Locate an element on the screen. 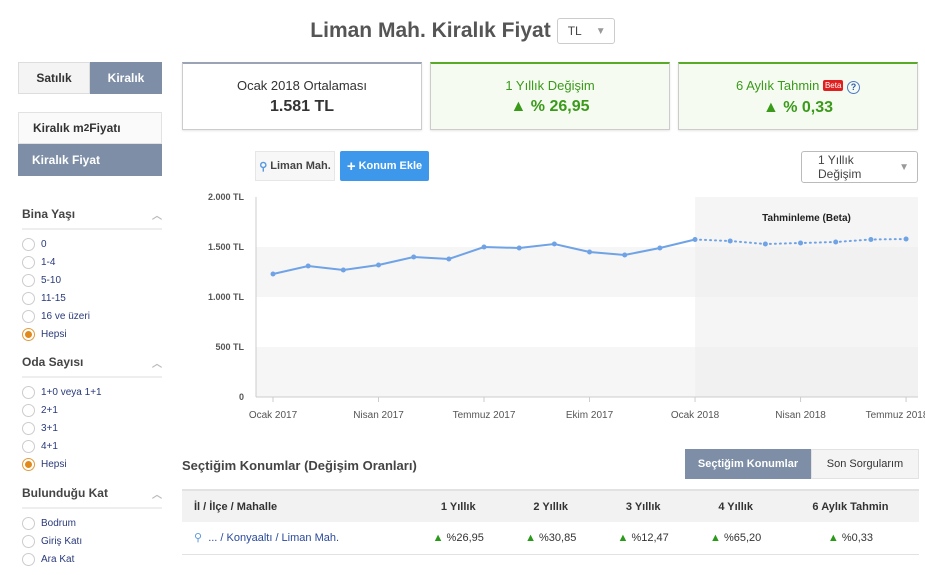 Image resolution: width=925 pixels, height=575 pixels. column-header: 3 Yıllık is located at coordinates (643, 506).